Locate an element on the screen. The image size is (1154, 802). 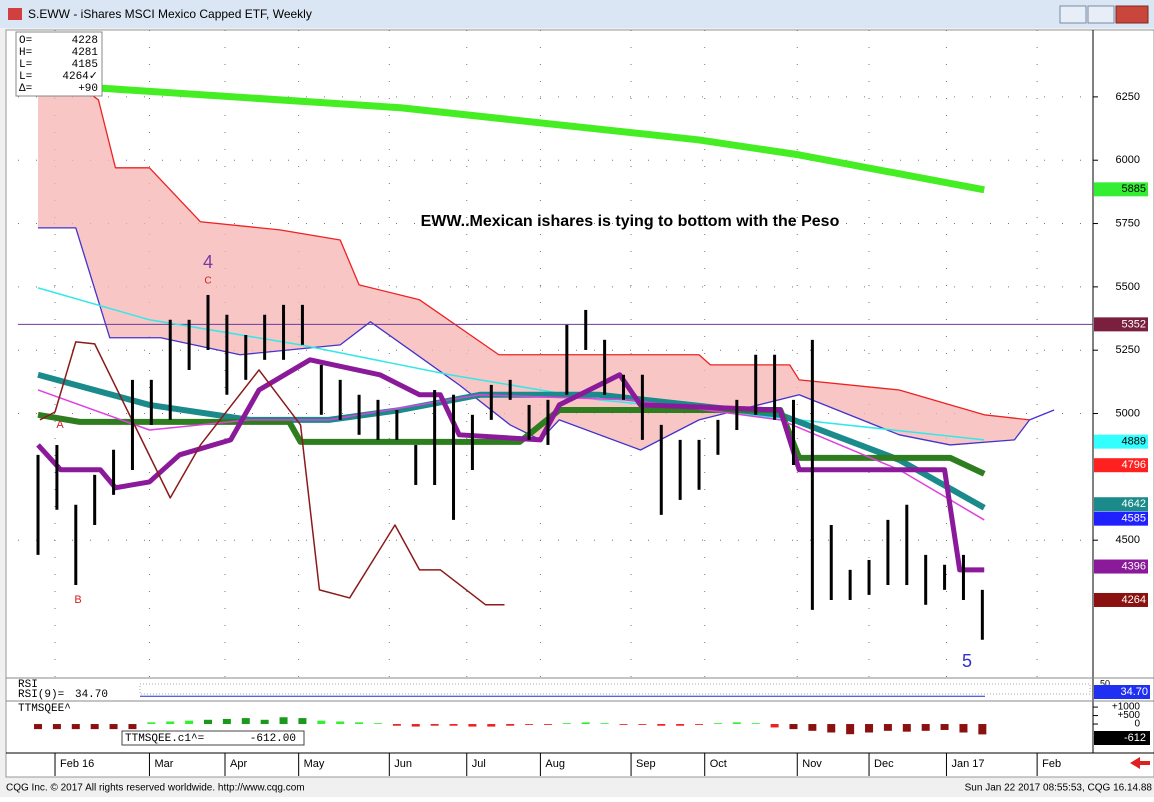
y-tick-label: 5250 is located at coordinates (1128, 350).